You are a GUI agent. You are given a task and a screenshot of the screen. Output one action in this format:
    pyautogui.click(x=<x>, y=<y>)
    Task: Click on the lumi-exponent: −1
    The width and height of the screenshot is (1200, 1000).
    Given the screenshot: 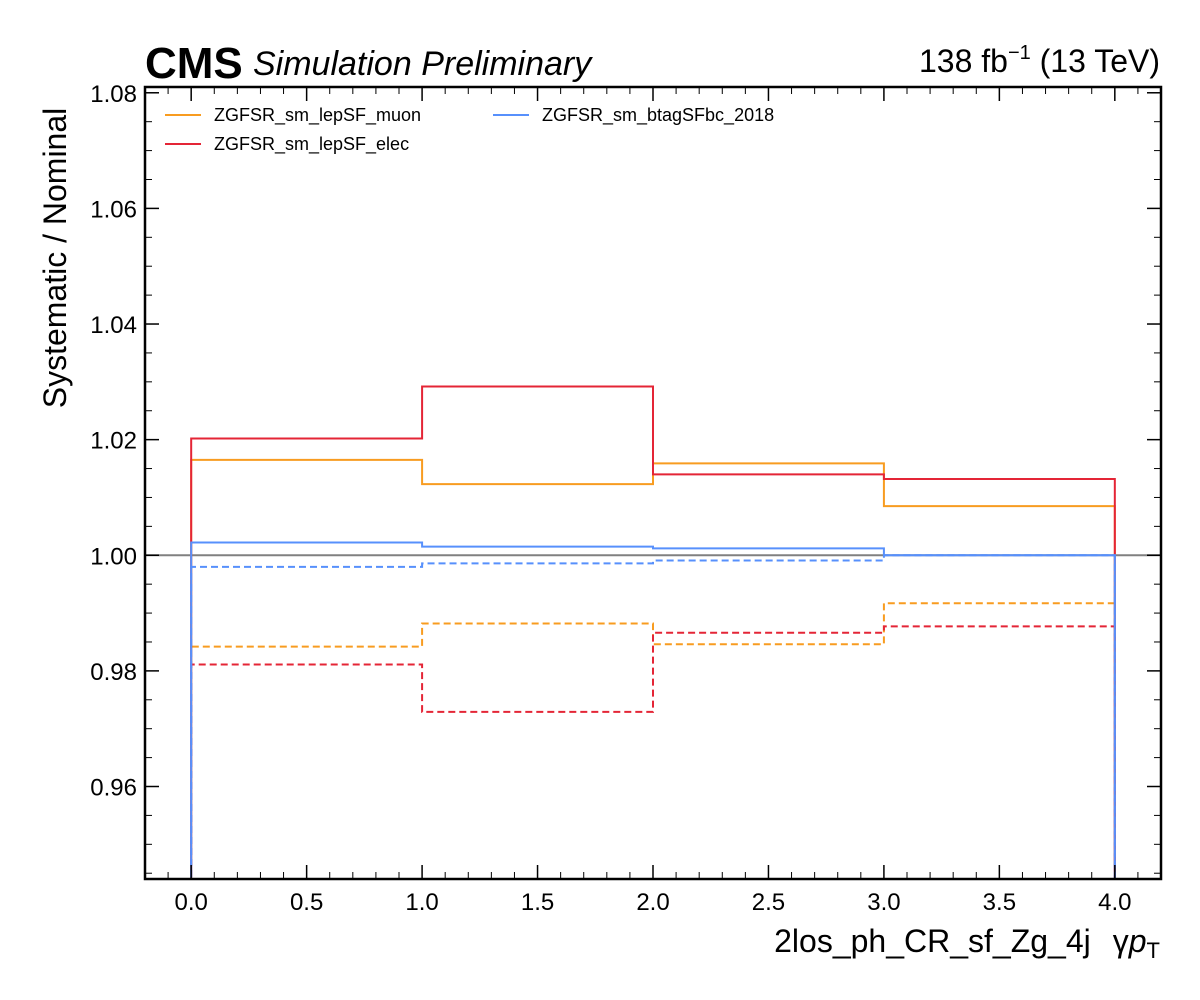 What is the action you would take?
    pyautogui.click(x=1019, y=53)
    